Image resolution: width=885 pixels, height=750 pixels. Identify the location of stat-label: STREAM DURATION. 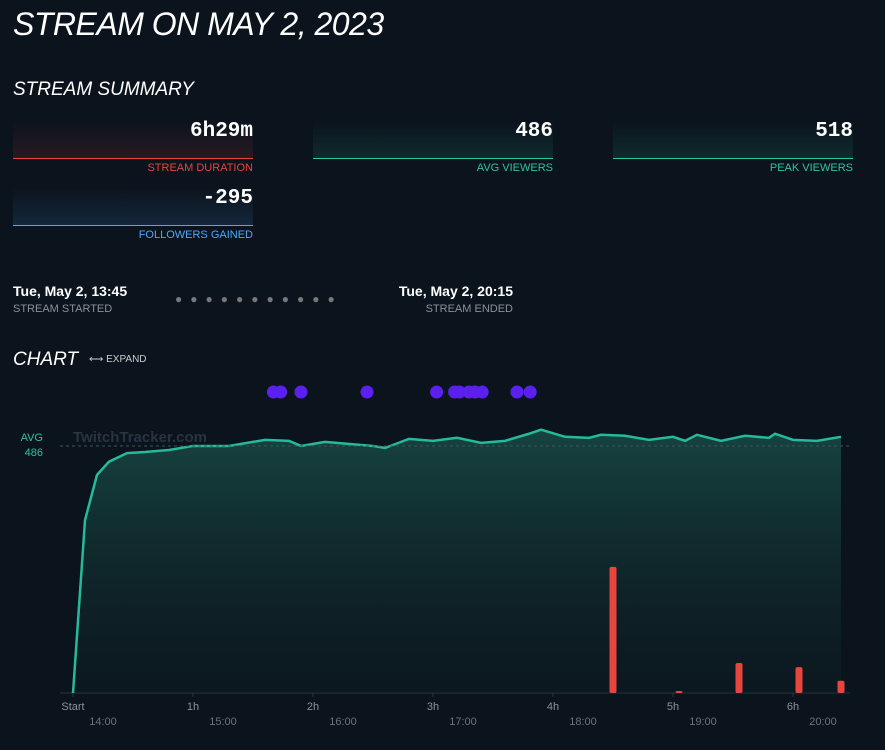
(200, 168).